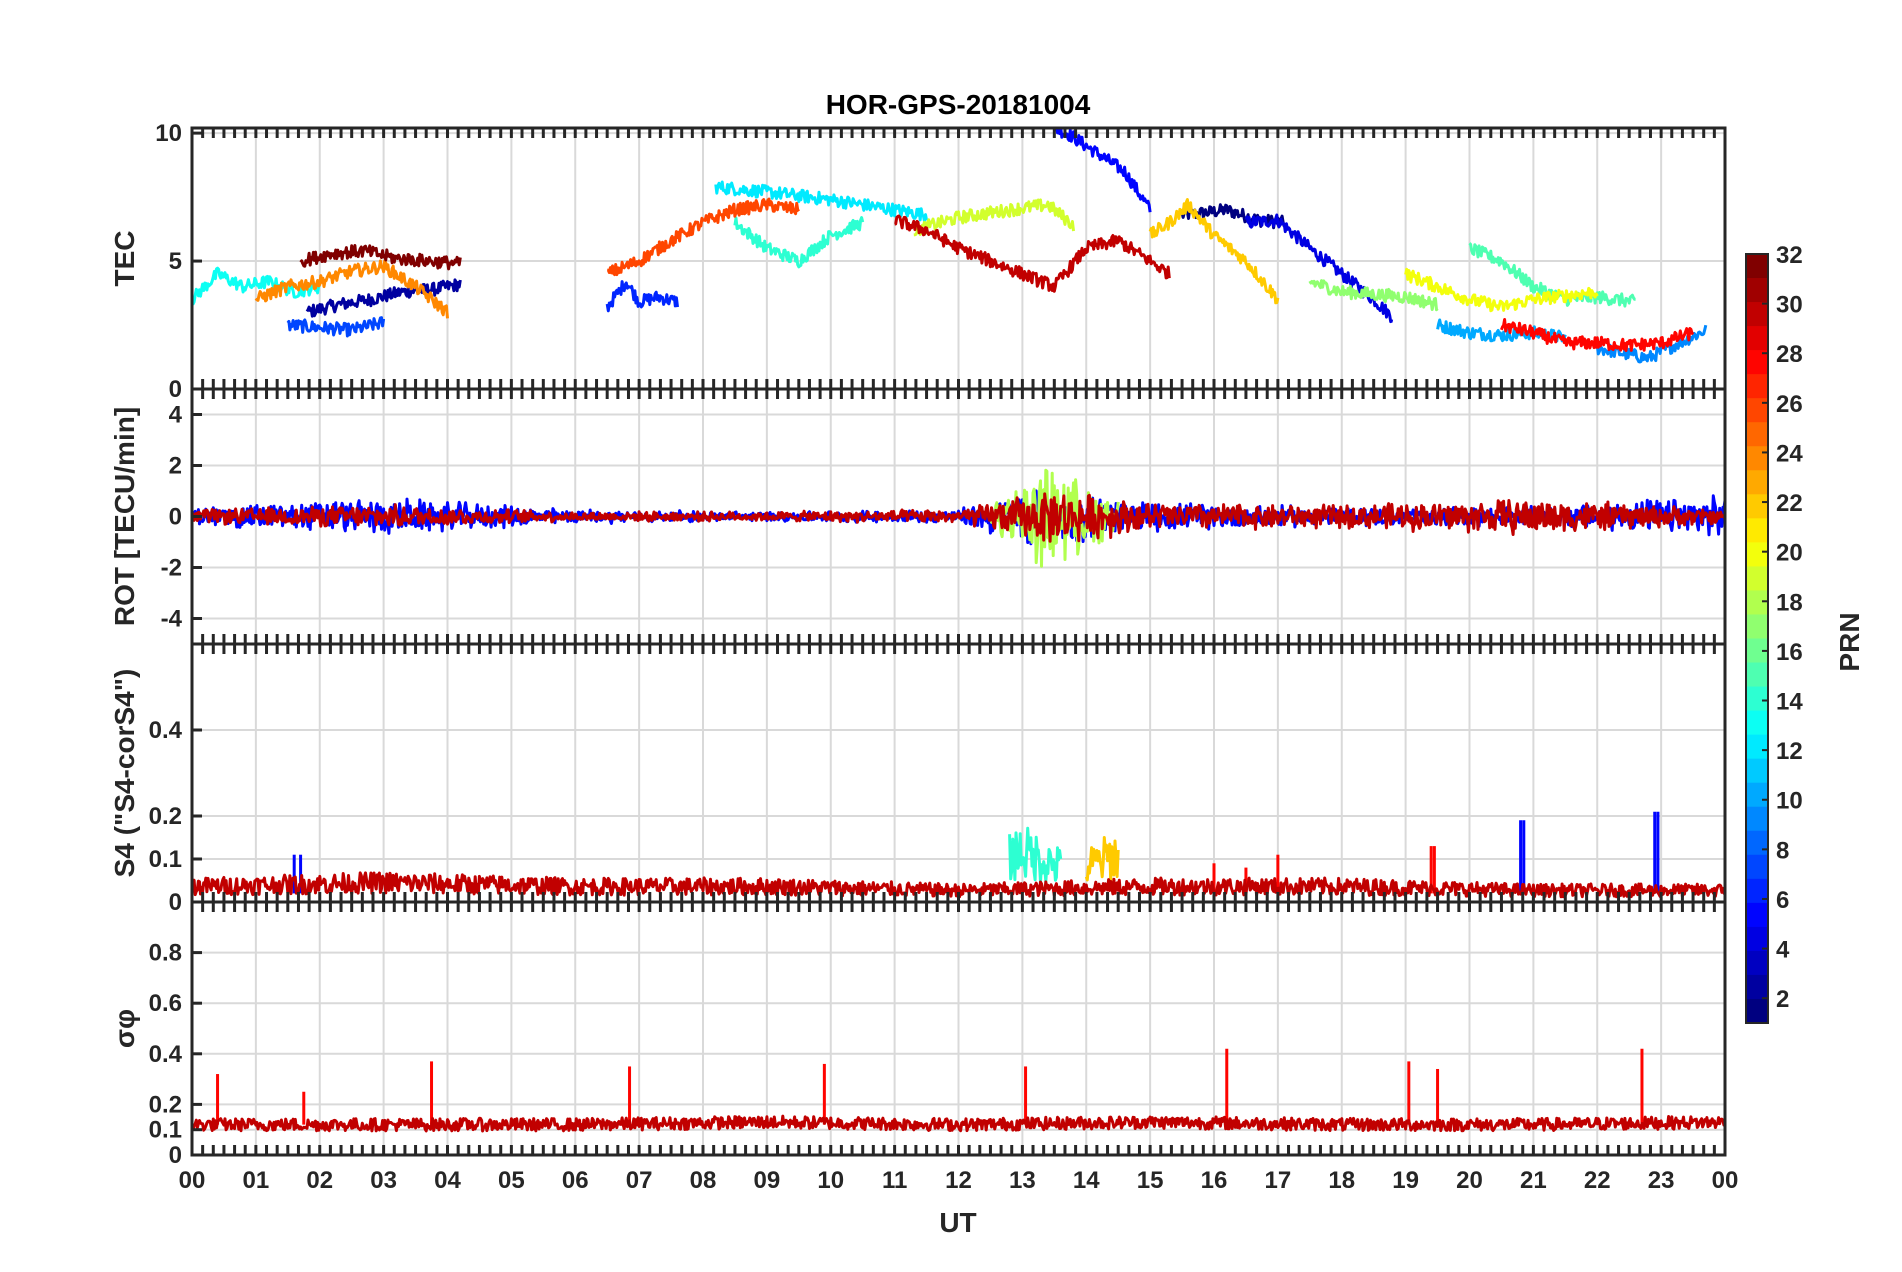 The image size is (1902, 1272). Describe the element at coordinates (1782, 900) in the screenshot. I see `colorbar-tick-label: 6` at that location.